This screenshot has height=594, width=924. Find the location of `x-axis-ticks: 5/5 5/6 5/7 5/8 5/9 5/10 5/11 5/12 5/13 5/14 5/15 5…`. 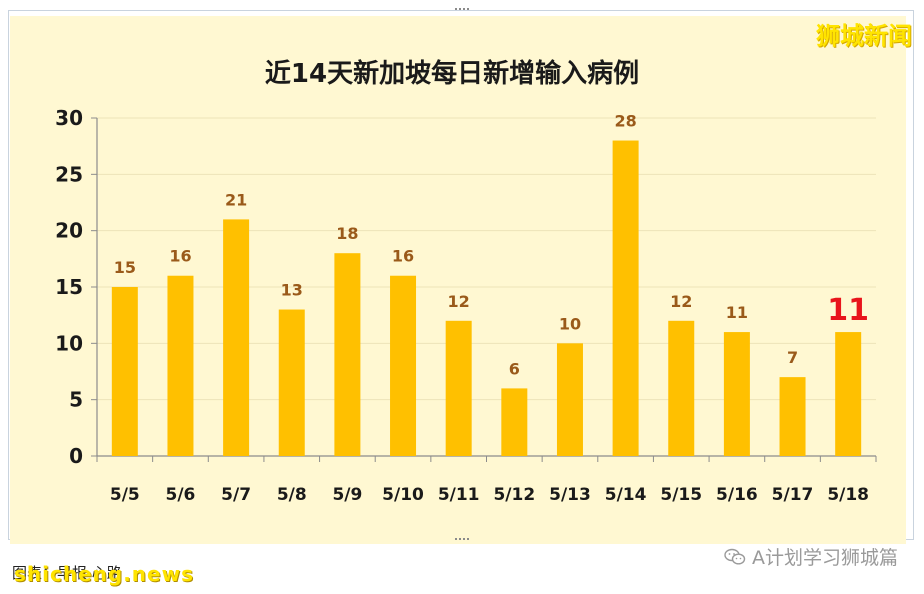

x-axis-ticks: 5/5 5/6 5/7 5/8 5/9 5/10 5/11 5/12 5/13 5/14 5/15 5… is located at coordinates (489, 495).